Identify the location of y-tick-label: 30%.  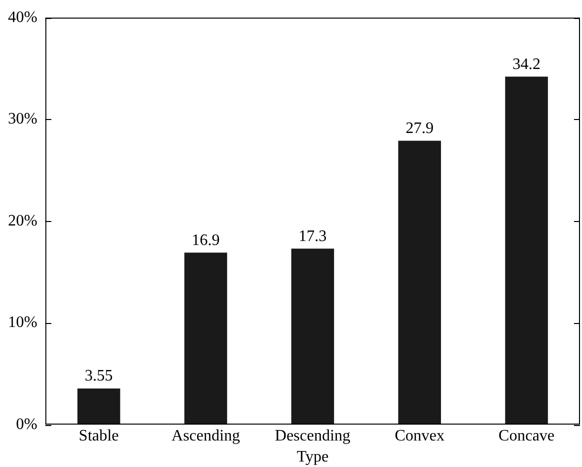
(23, 119).